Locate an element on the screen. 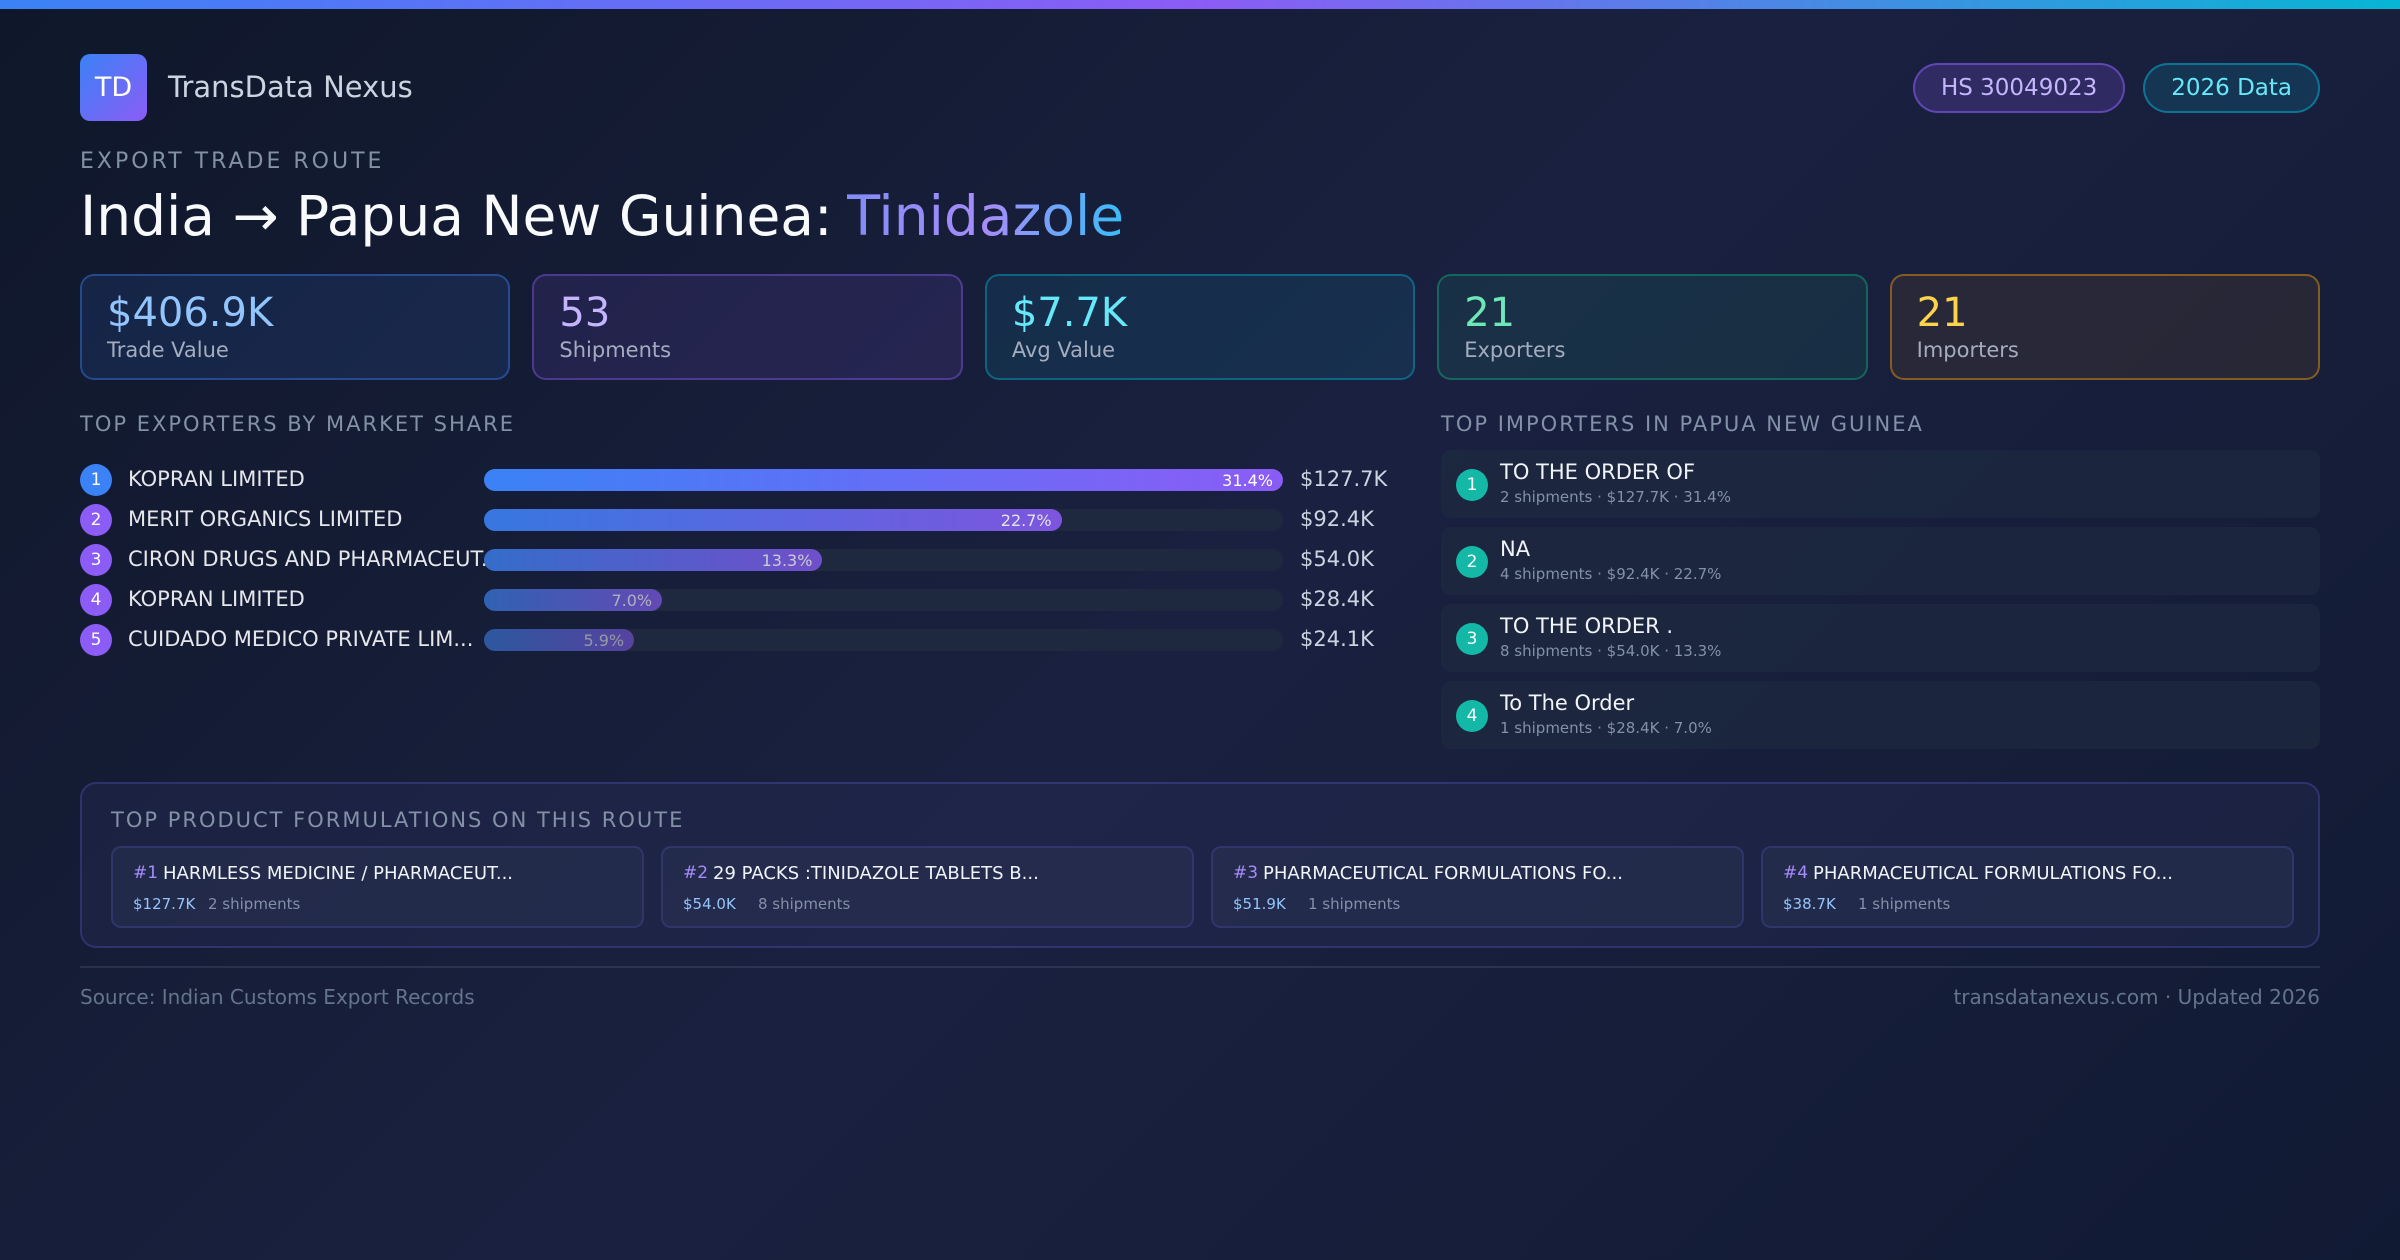 The width and height of the screenshot is (2400, 1260). exporter-value: $127.7K is located at coordinates (1344, 479).